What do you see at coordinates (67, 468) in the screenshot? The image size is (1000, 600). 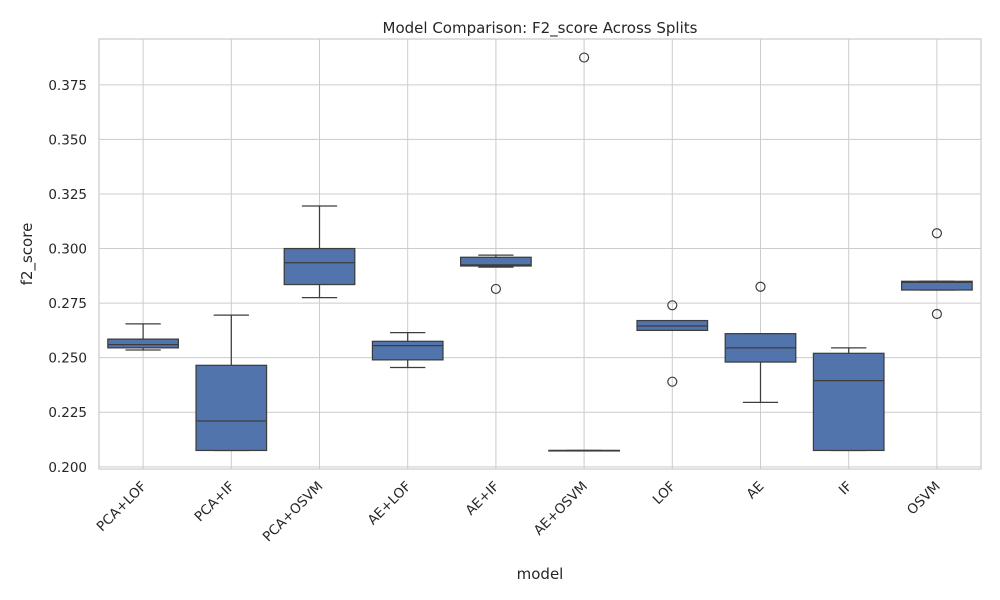 I see `y-tick-label: 0.200` at bounding box center [67, 468].